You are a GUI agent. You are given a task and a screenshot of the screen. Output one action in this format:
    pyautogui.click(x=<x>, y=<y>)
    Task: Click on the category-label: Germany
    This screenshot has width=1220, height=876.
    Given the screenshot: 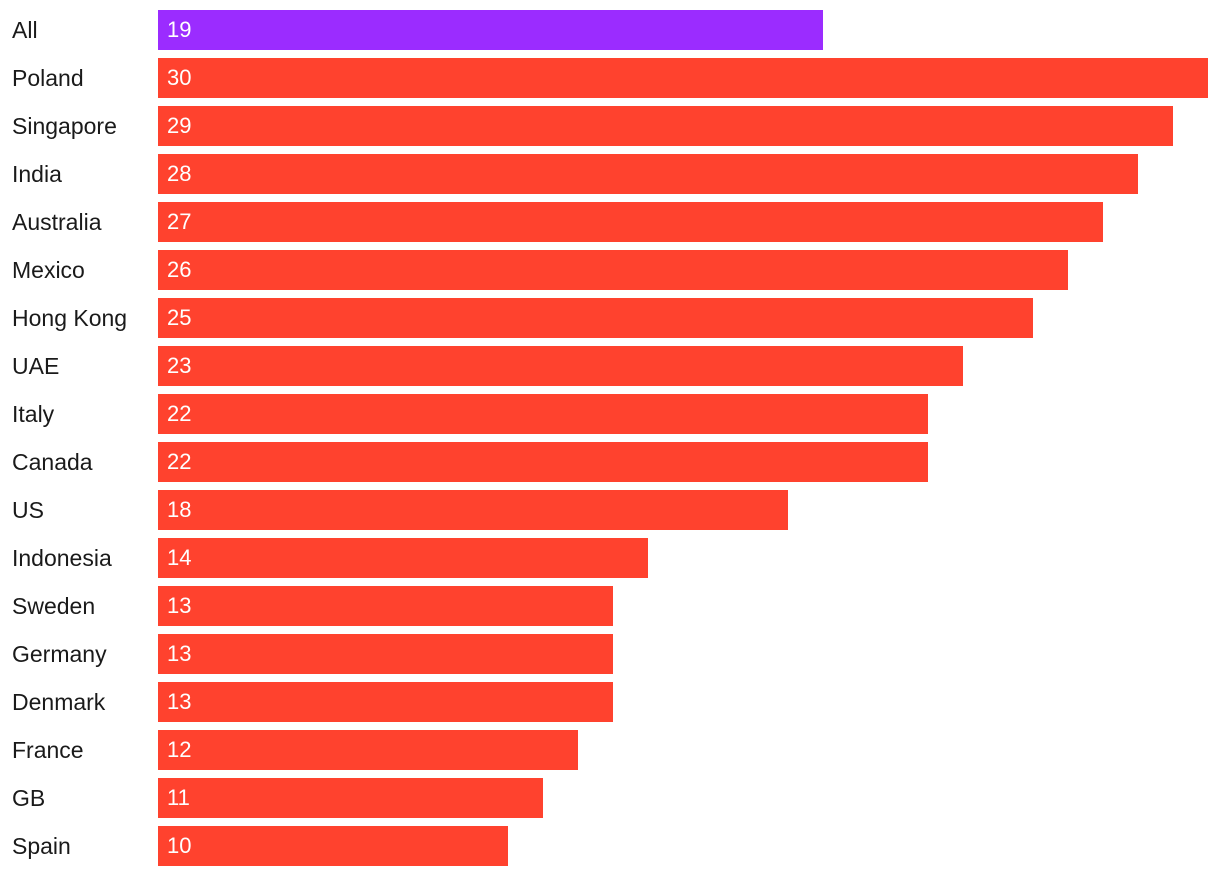 What is the action you would take?
    pyautogui.click(x=59, y=654)
    